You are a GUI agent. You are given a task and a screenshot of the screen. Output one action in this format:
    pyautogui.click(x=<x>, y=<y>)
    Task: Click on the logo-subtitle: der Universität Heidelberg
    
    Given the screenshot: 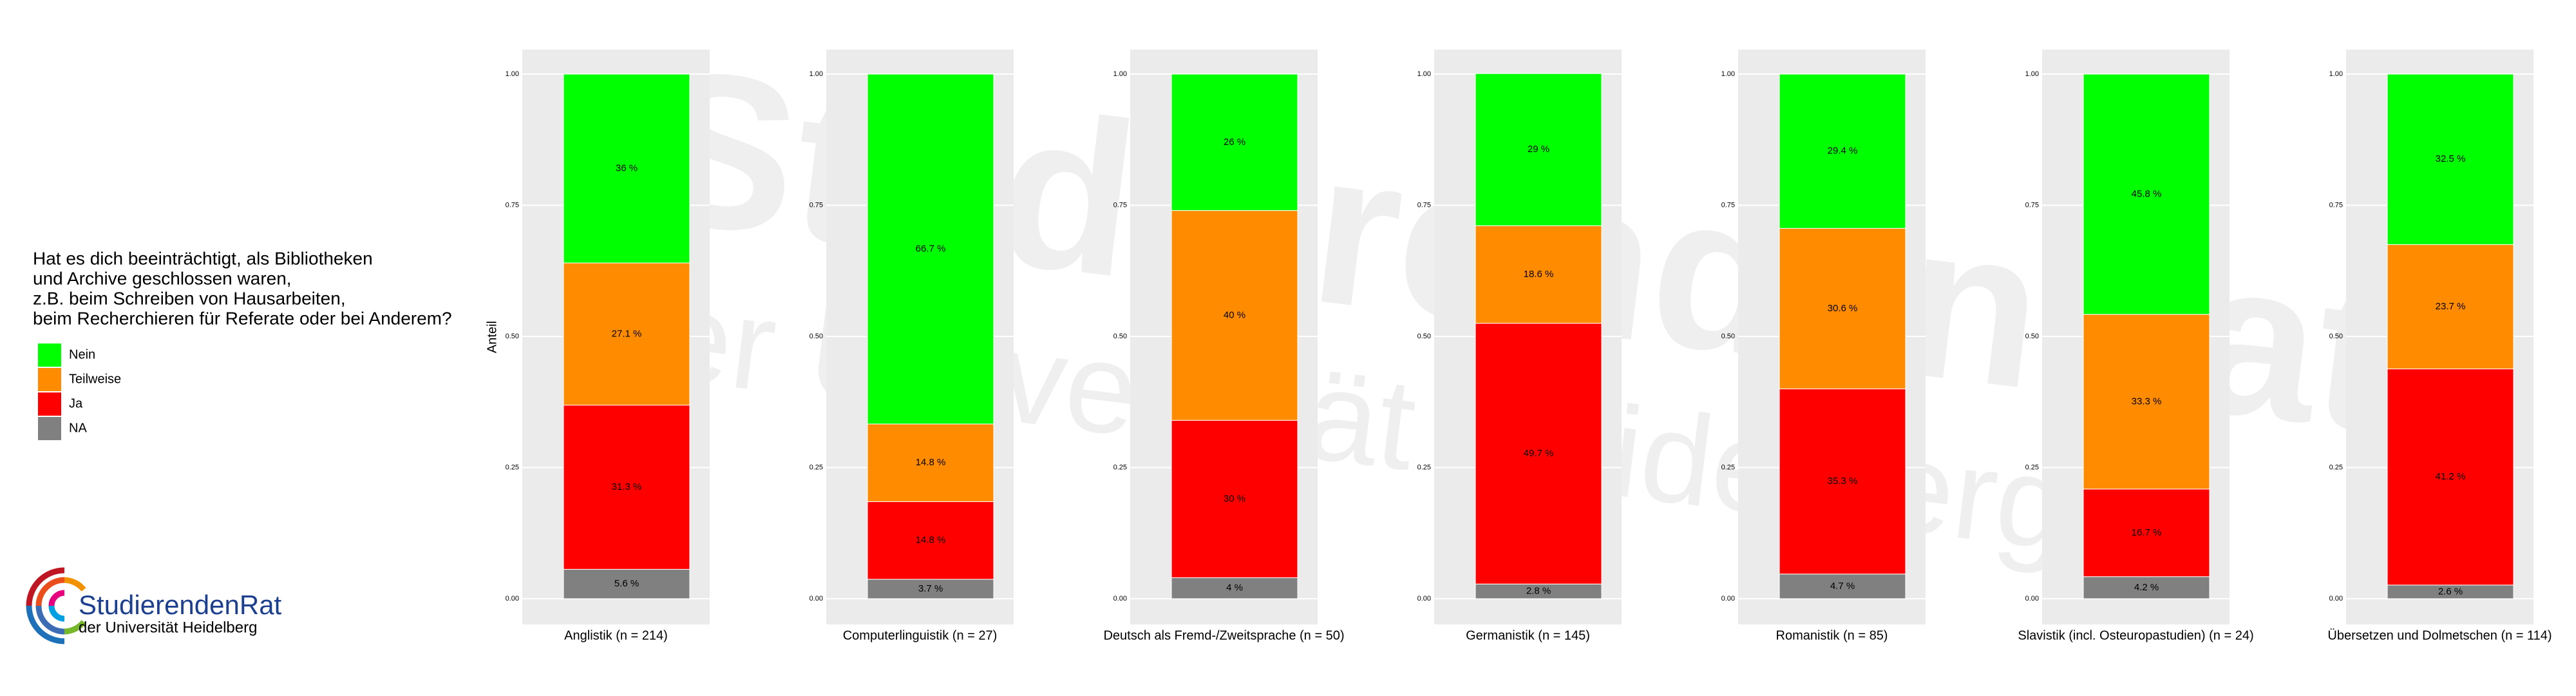 What is the action you would take?
    pyautogui.click(x=168, y=628)
    